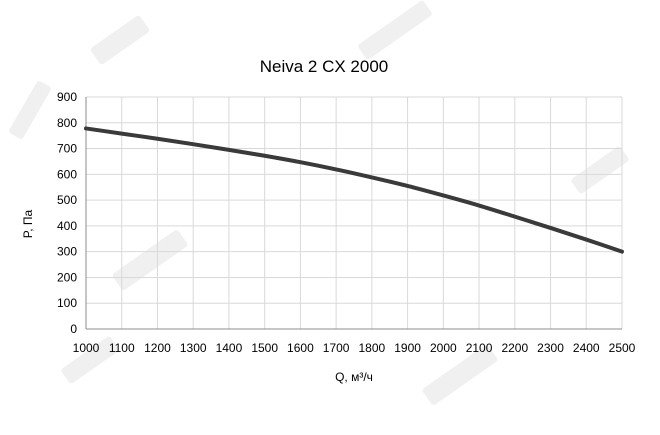 The height and width of the screenshot is (435, 660). I want to click on x-tick-label: 1400, so click(229, 348).